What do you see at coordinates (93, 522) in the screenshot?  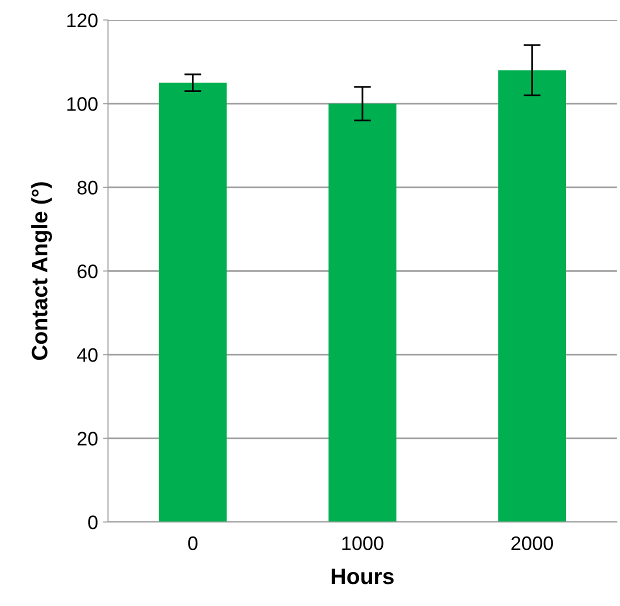 I see `y-tick-label: 0` at bounding box center [93, 522].